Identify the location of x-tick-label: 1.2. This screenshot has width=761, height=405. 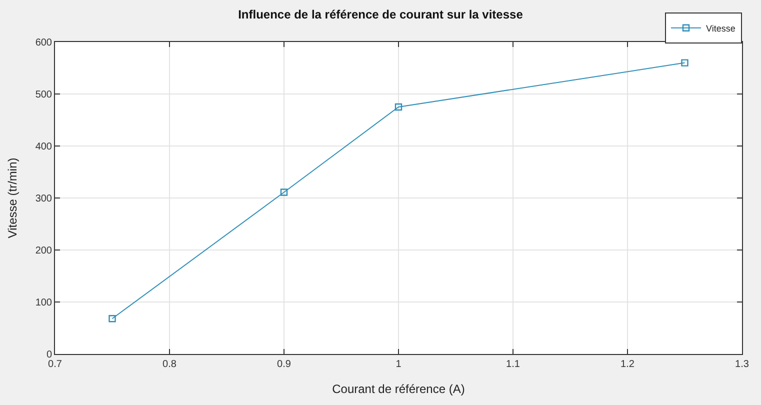
(627, 364).